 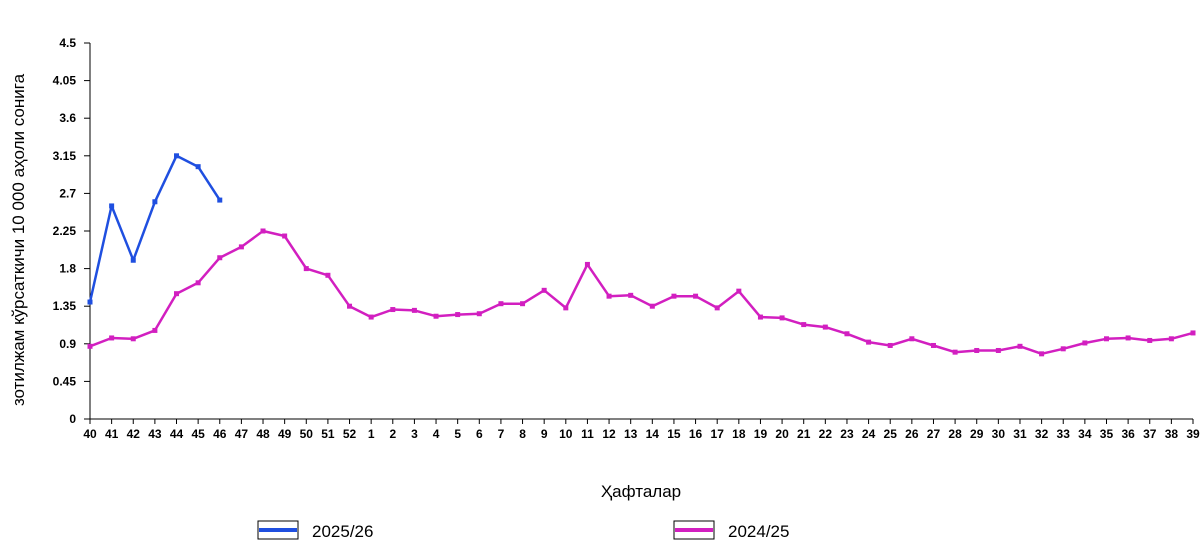 What do you see at coordinates (1172, 434) in the screenshot?
I see `x-tick-label: 38` at bounding box center [1172, 434].